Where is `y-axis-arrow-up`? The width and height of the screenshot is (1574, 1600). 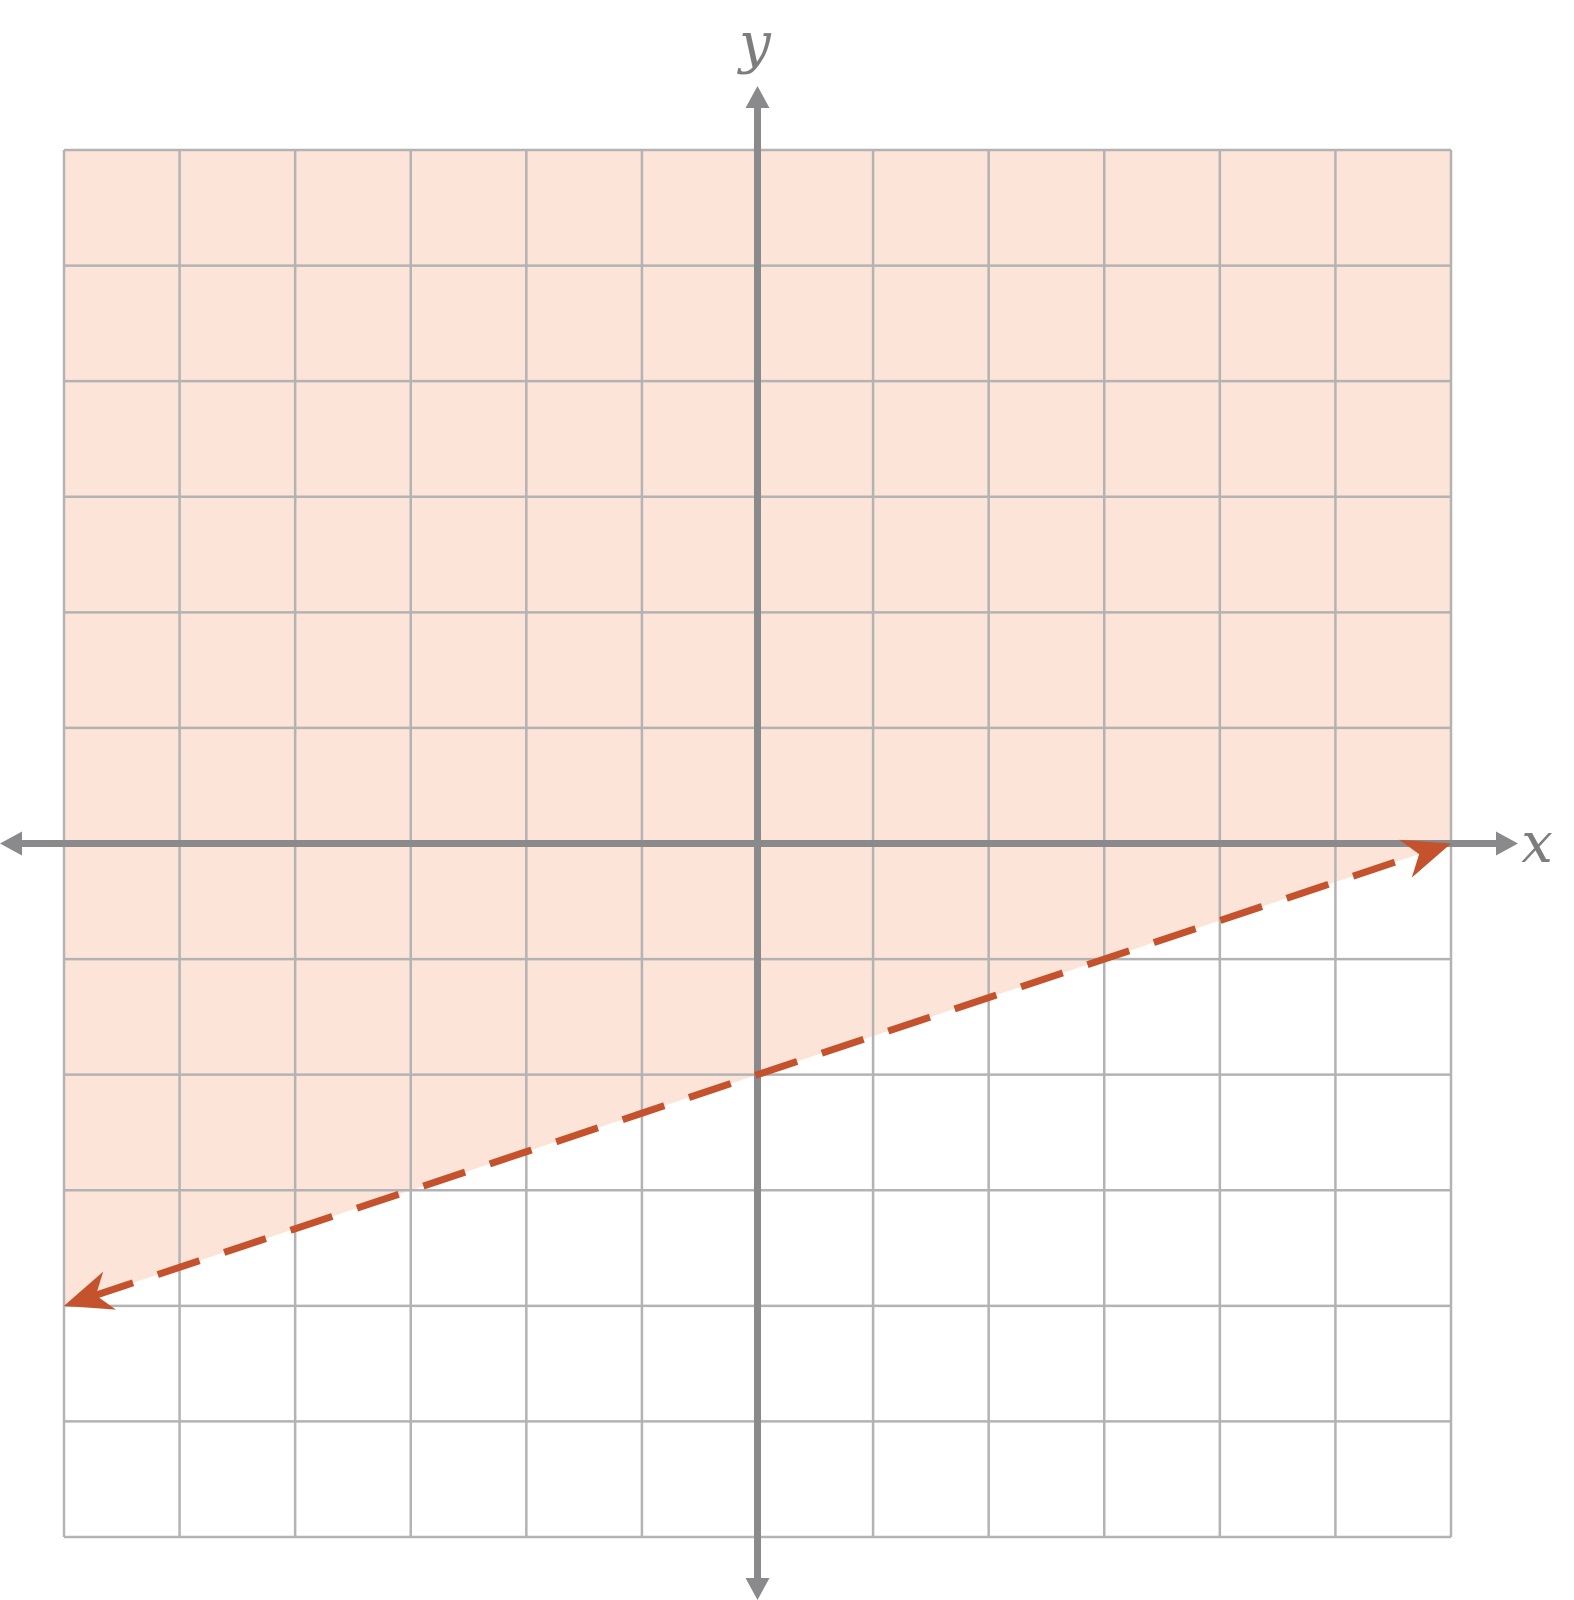
y-axis-arrow-up is located at coordinates (757, 97).